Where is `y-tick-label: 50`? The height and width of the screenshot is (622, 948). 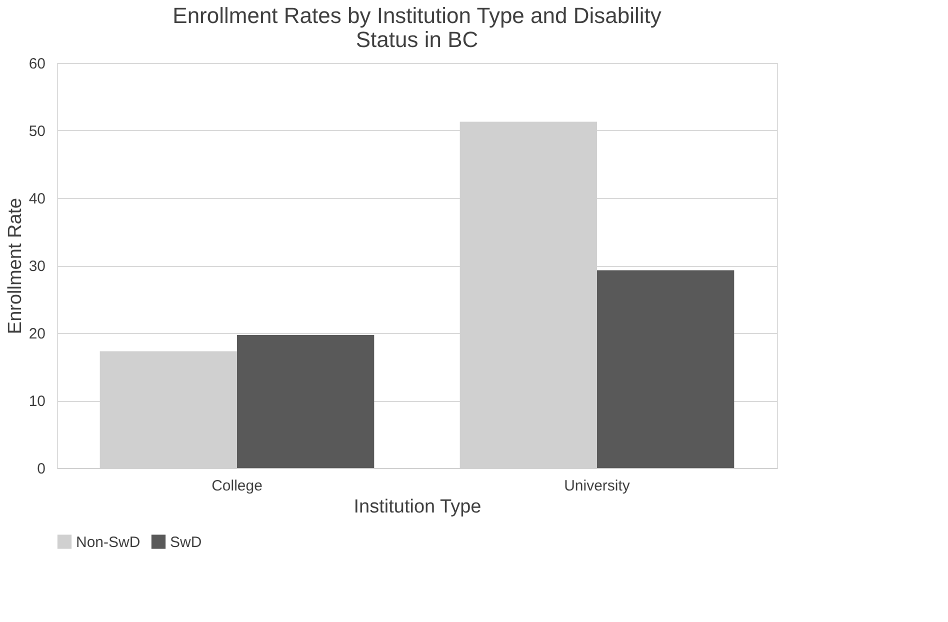 y-tick-label: 50 is located at coordinates (37, 131).